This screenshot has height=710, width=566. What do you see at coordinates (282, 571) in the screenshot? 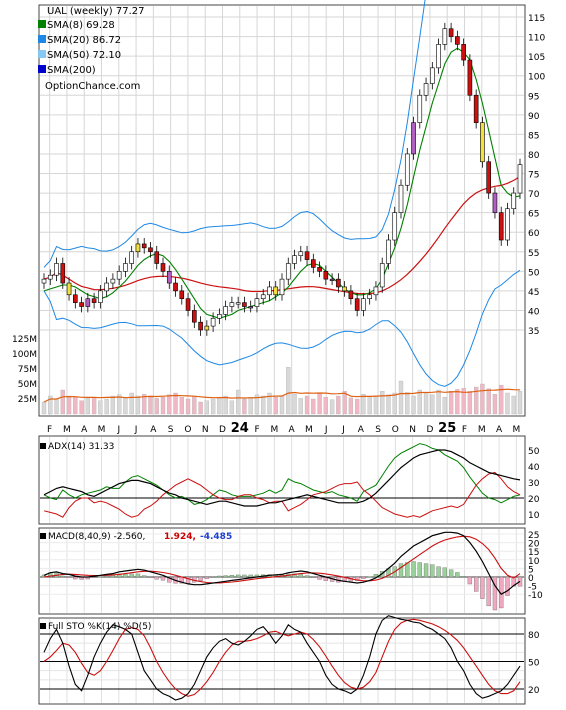
I see `macd-panel-frame` at bounding box center [282, 571].